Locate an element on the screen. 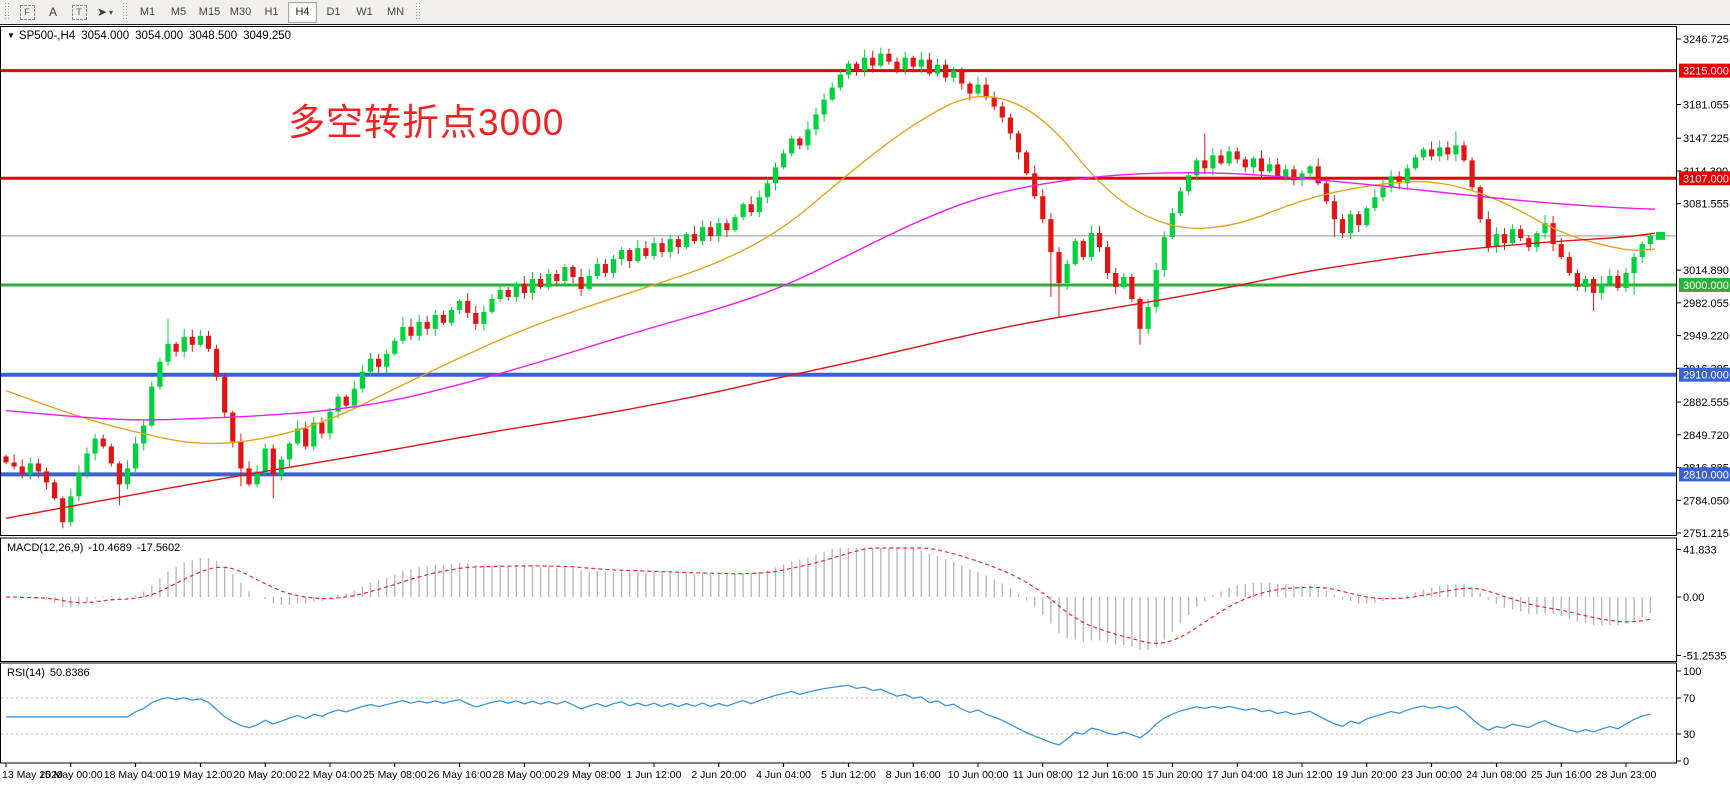 Image resolution: width=1730 pixels, height=792 pixels. timeframe-h1-button: H1 is located at coordinates (271, 12).